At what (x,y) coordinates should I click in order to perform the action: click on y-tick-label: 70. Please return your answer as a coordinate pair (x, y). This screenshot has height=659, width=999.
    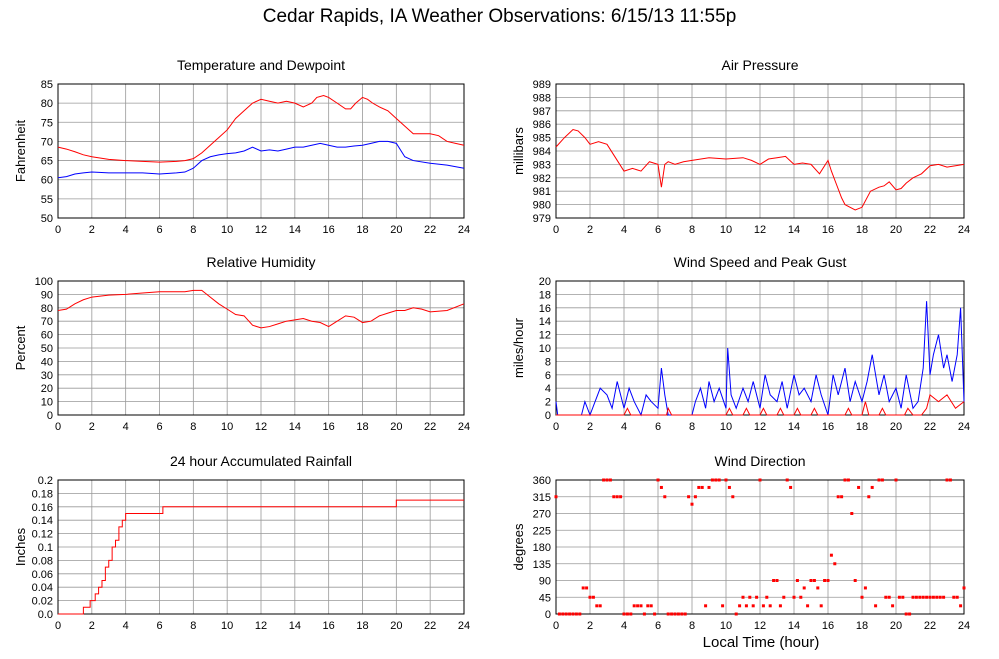
    Looking at the image, I should click on (47, 142).